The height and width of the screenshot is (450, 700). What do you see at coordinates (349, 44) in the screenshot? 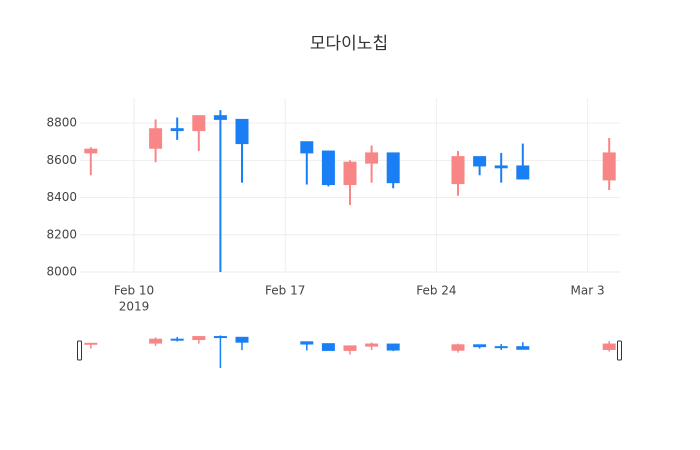
I see `chart-title: 모다이노칩` at bounding box center [349, 44].